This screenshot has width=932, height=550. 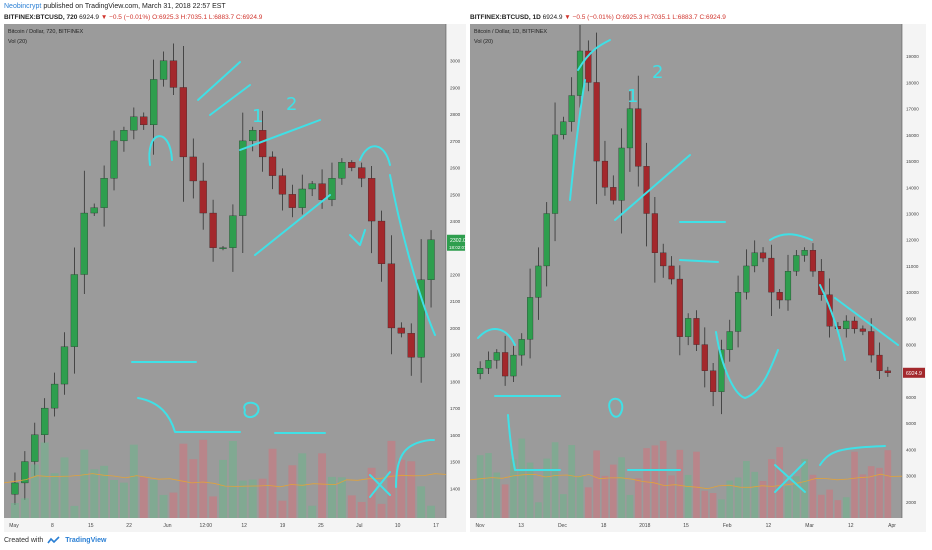 What do you see at coordinates (712, 17) in the screenshot?
I see `right-close: C:6924.9` at bounding box center [712, 17].